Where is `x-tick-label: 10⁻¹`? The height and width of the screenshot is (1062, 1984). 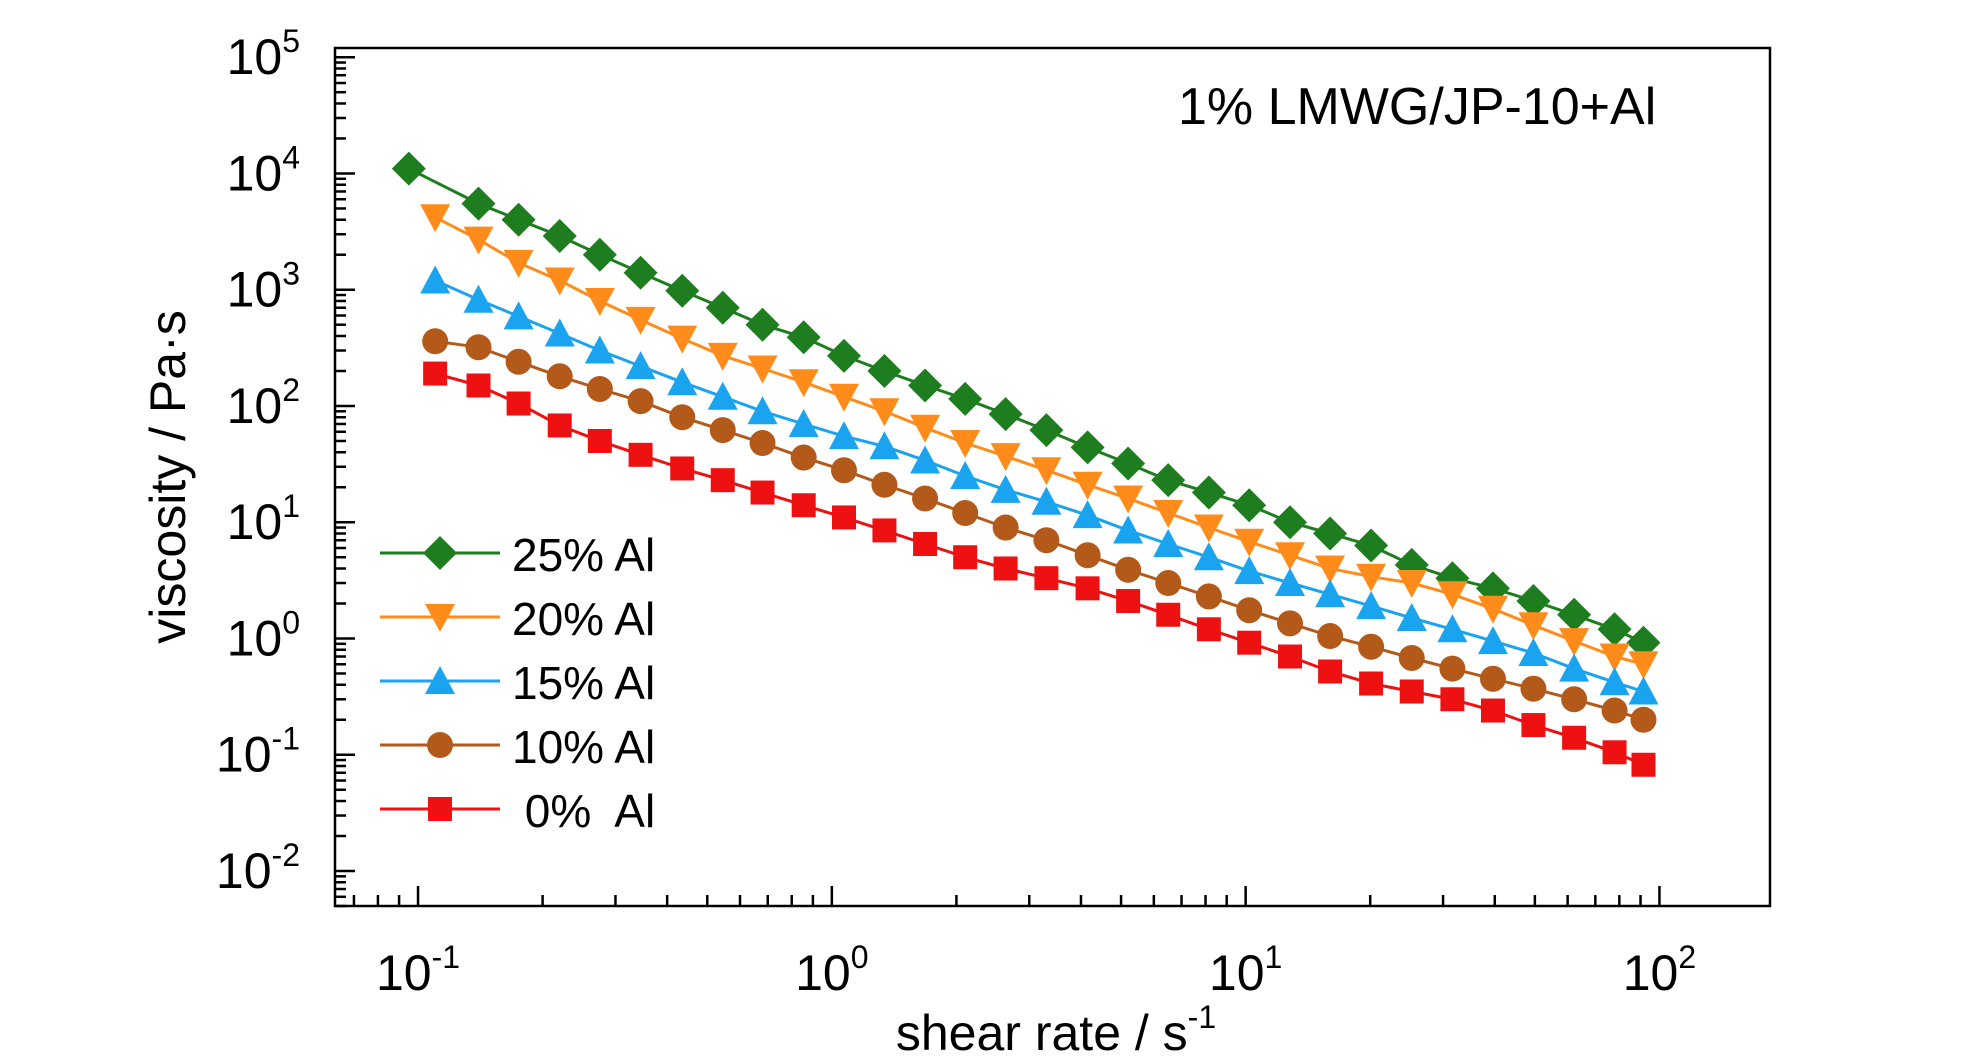 x-tick-label: 10⁻¹ is located at coordinates (418, 970).